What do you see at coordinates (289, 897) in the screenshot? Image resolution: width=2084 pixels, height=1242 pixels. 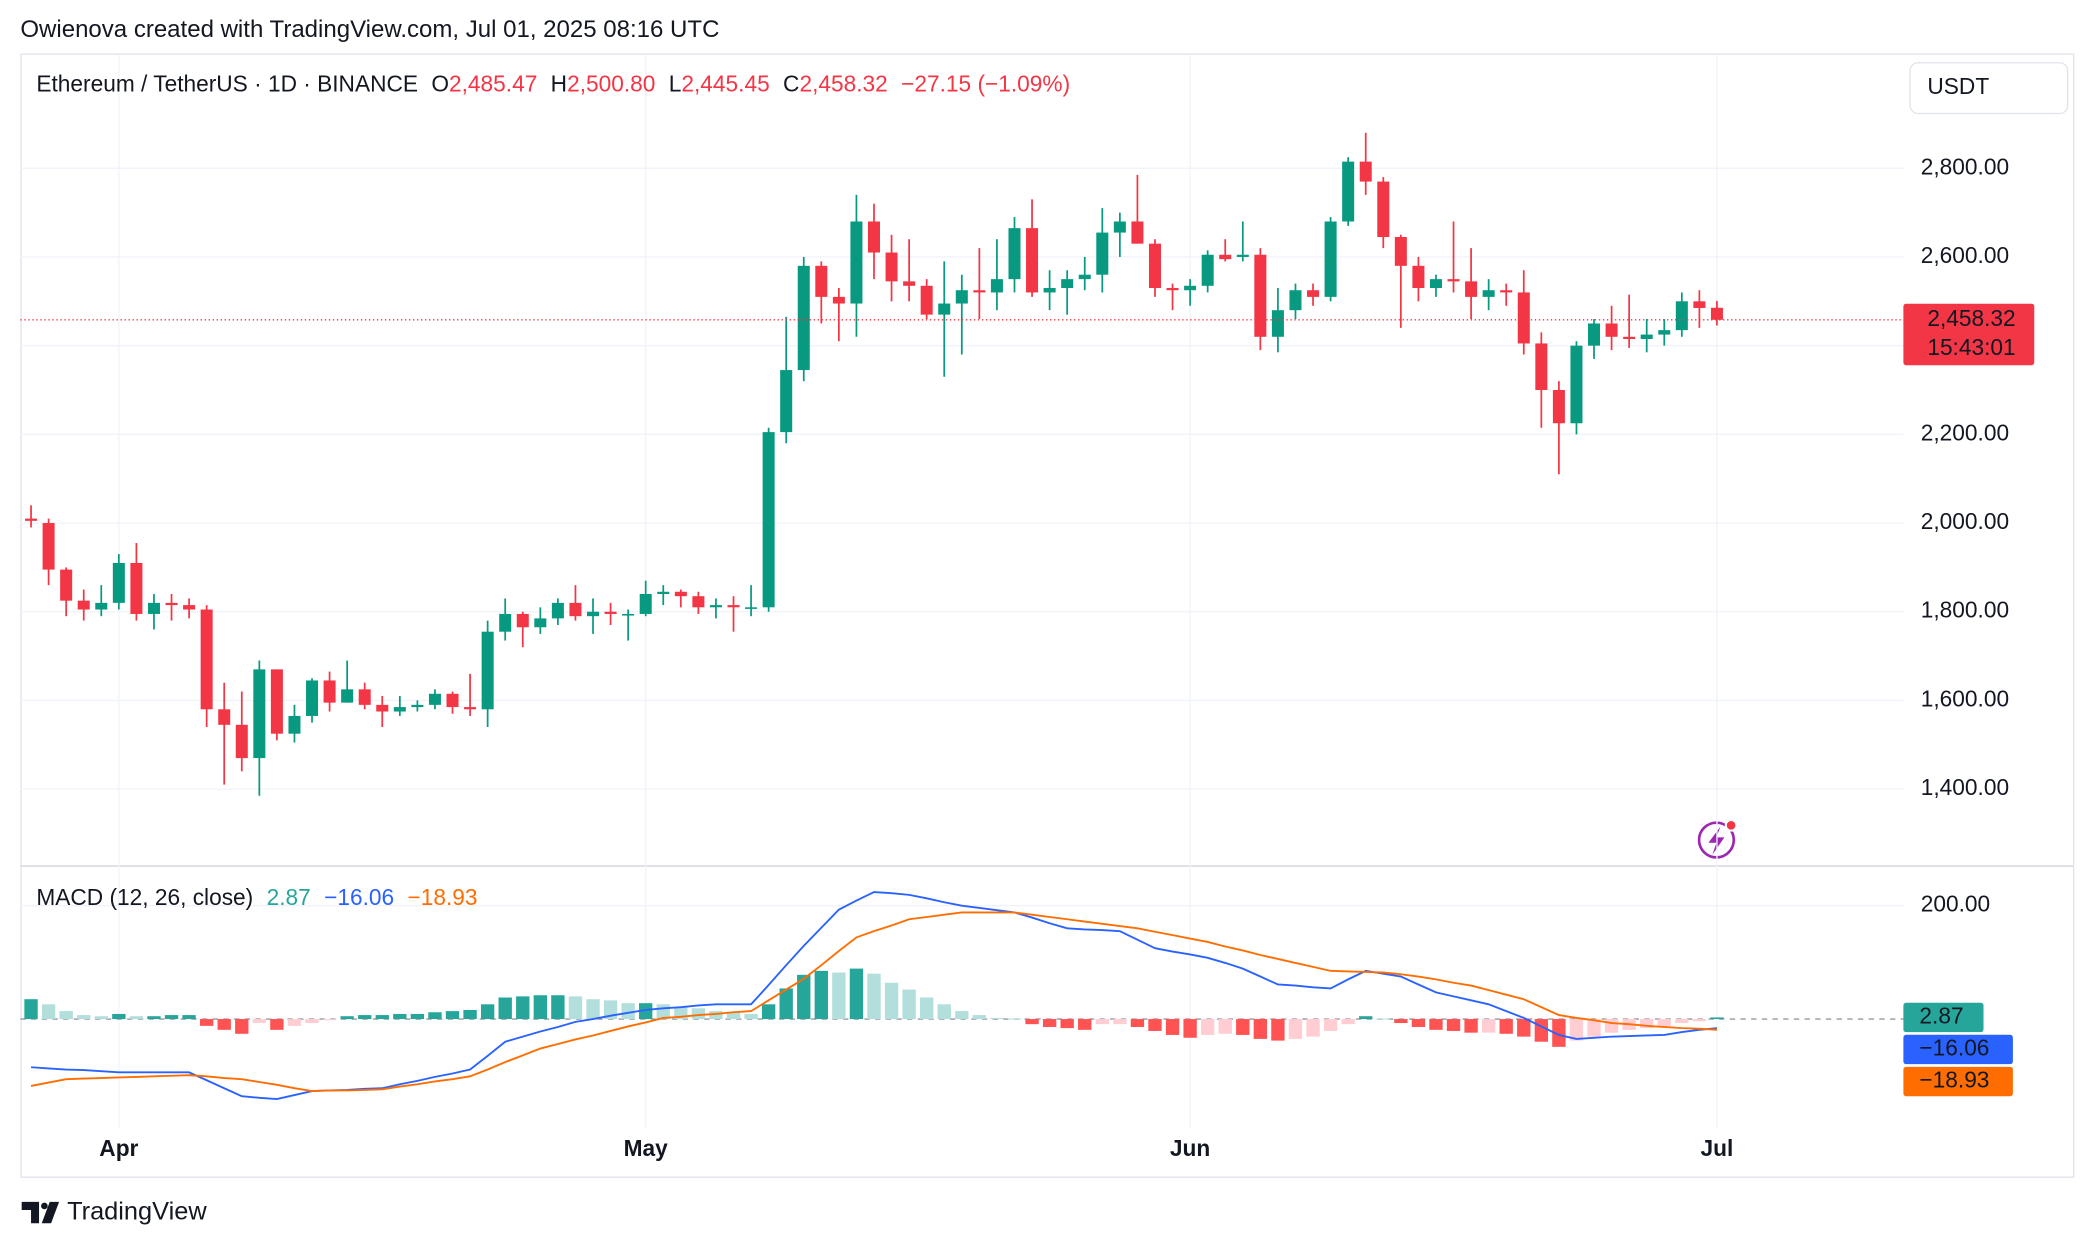 I see `indicator-value: 2.87` at bounding box center [289, 897].